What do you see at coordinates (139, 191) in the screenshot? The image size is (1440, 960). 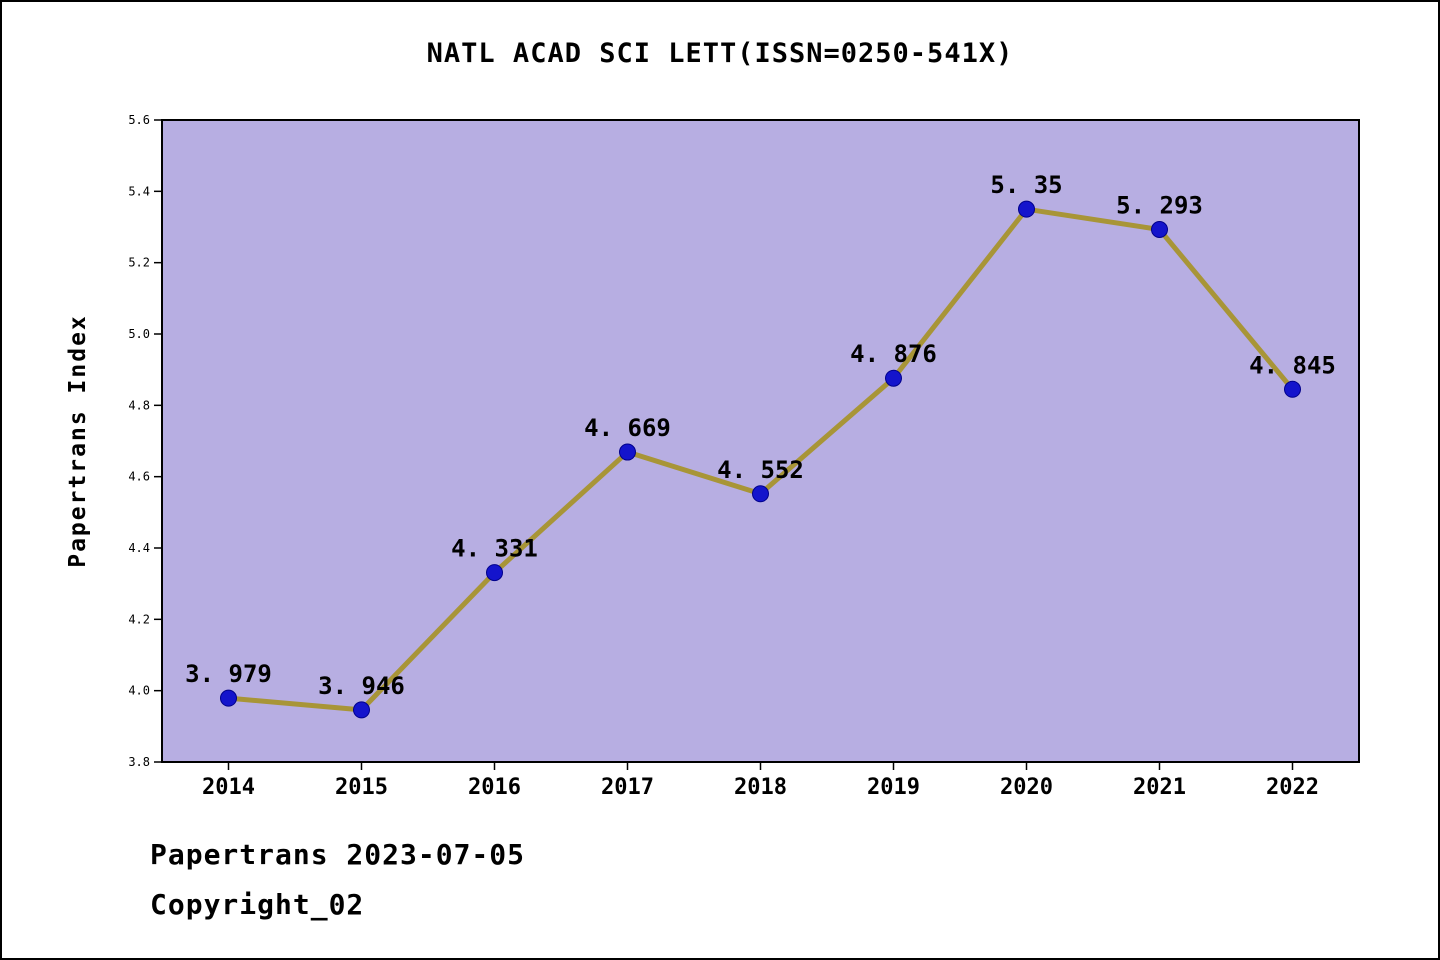 I see `y-tick-label: 5.4` at bounding box center [139, 191].